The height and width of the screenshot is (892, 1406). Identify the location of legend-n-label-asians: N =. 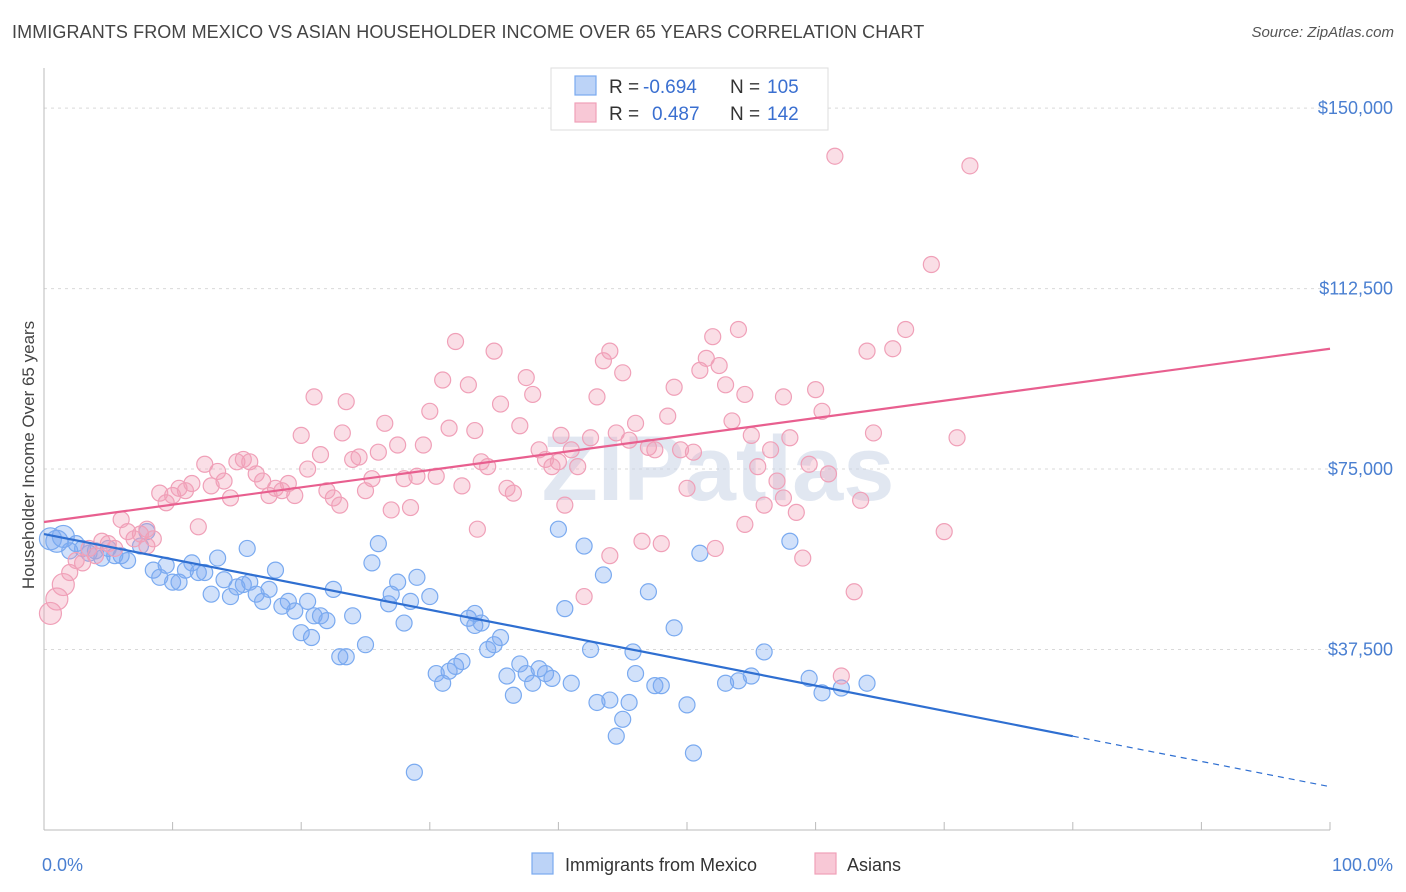
(745, 114).